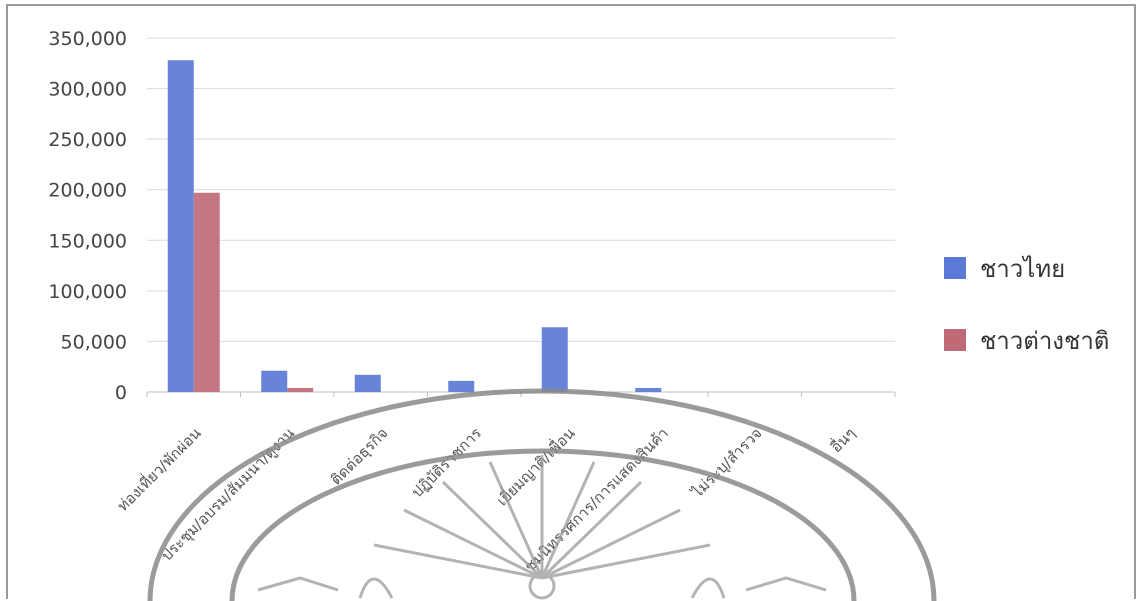 The image size is (1140, 601). What do you see at coordinates (121, 393) in the screenshot?
I see `y-tick-label: 0` at bounding box center [121, 393].